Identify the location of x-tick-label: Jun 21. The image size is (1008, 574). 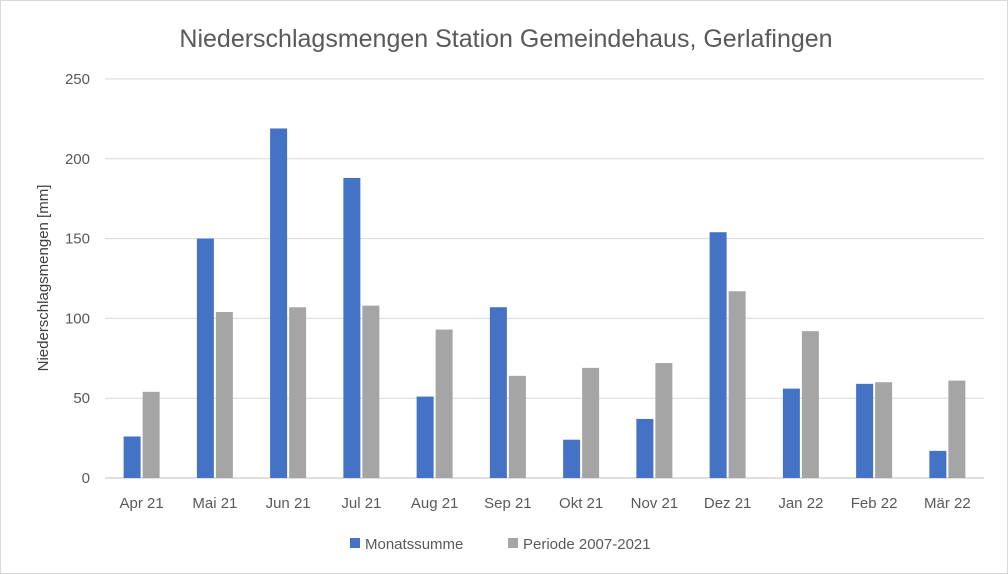
(288, 503).